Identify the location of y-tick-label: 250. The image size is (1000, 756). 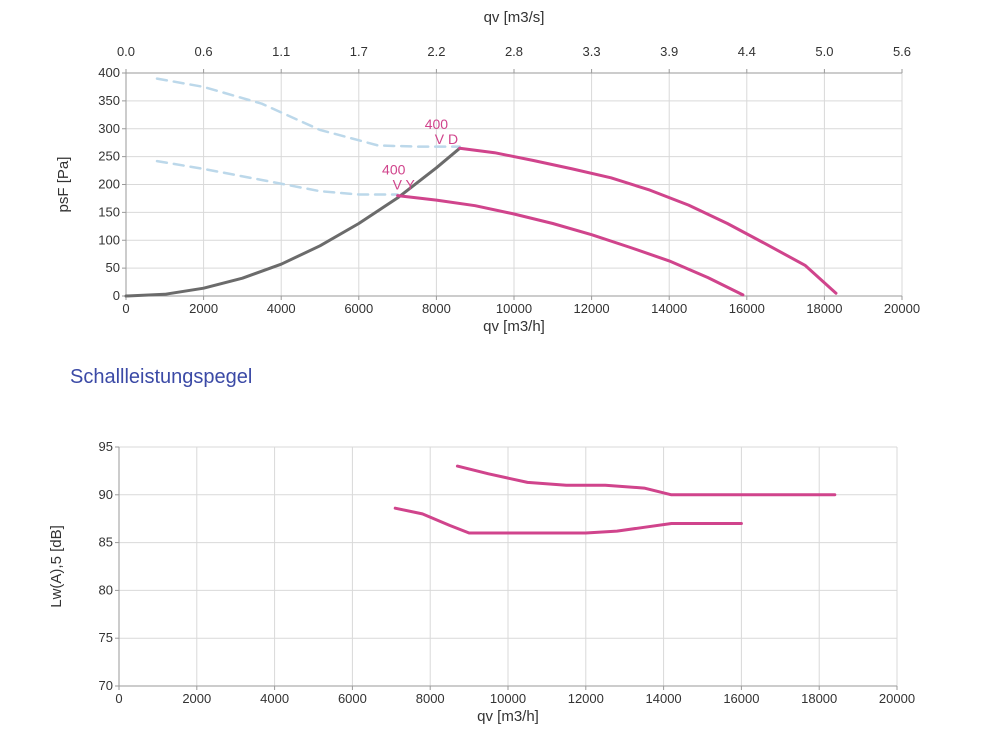
(109, 156).